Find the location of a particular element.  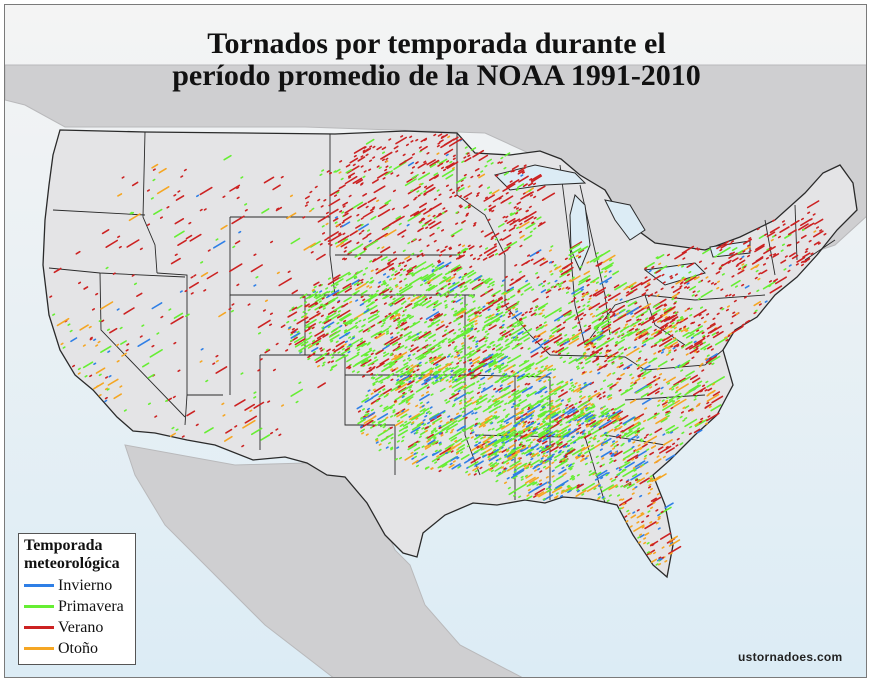

legend-swatch-verano is located at coordinates (39, 627).